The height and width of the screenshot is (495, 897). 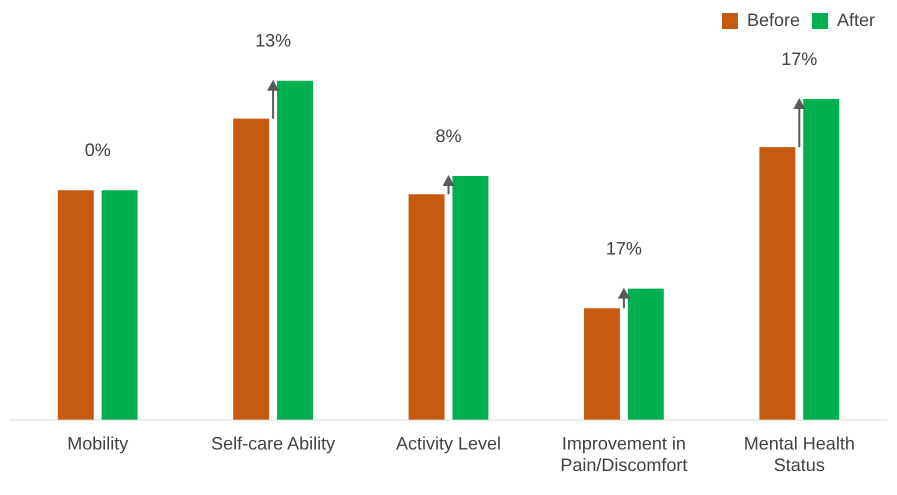 I want to click on annotation: 17%, so click(x=624, y=248).